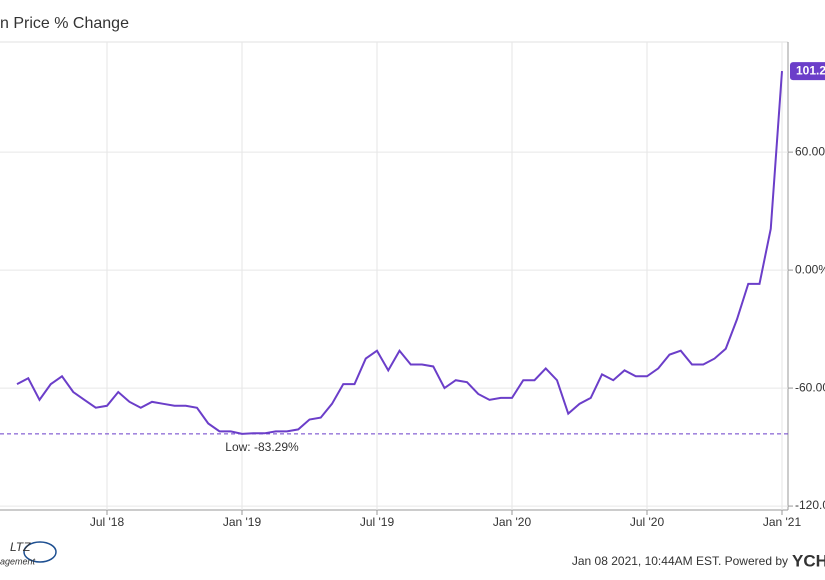 This screenshot has width=825, height=580. I want to click on x-tick-label: Jan '21, so click(782, 522).